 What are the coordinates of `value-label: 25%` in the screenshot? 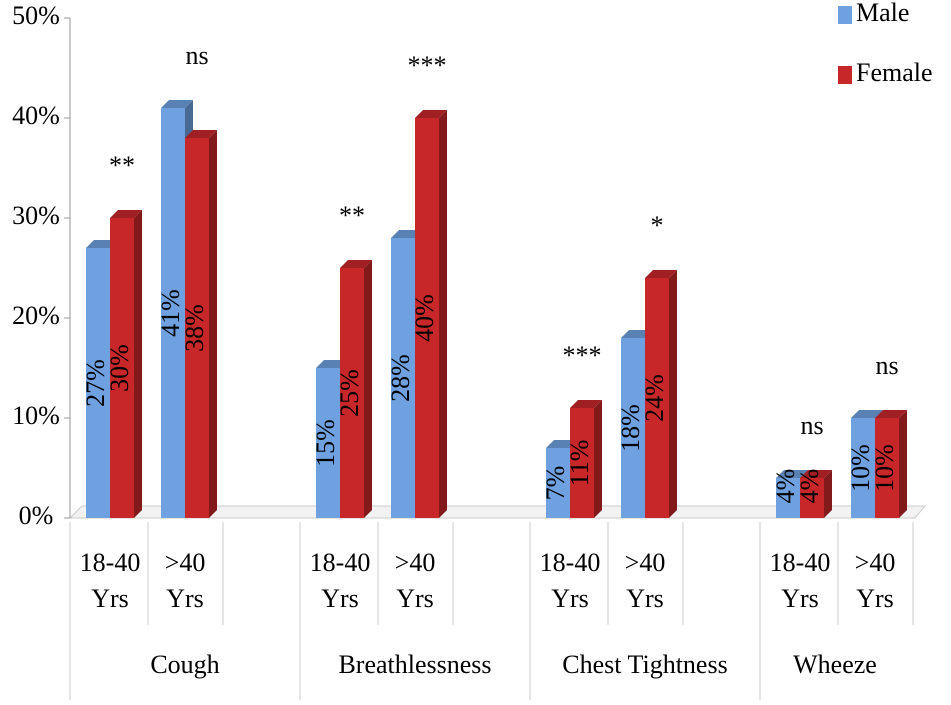 It's located at (349, 393).